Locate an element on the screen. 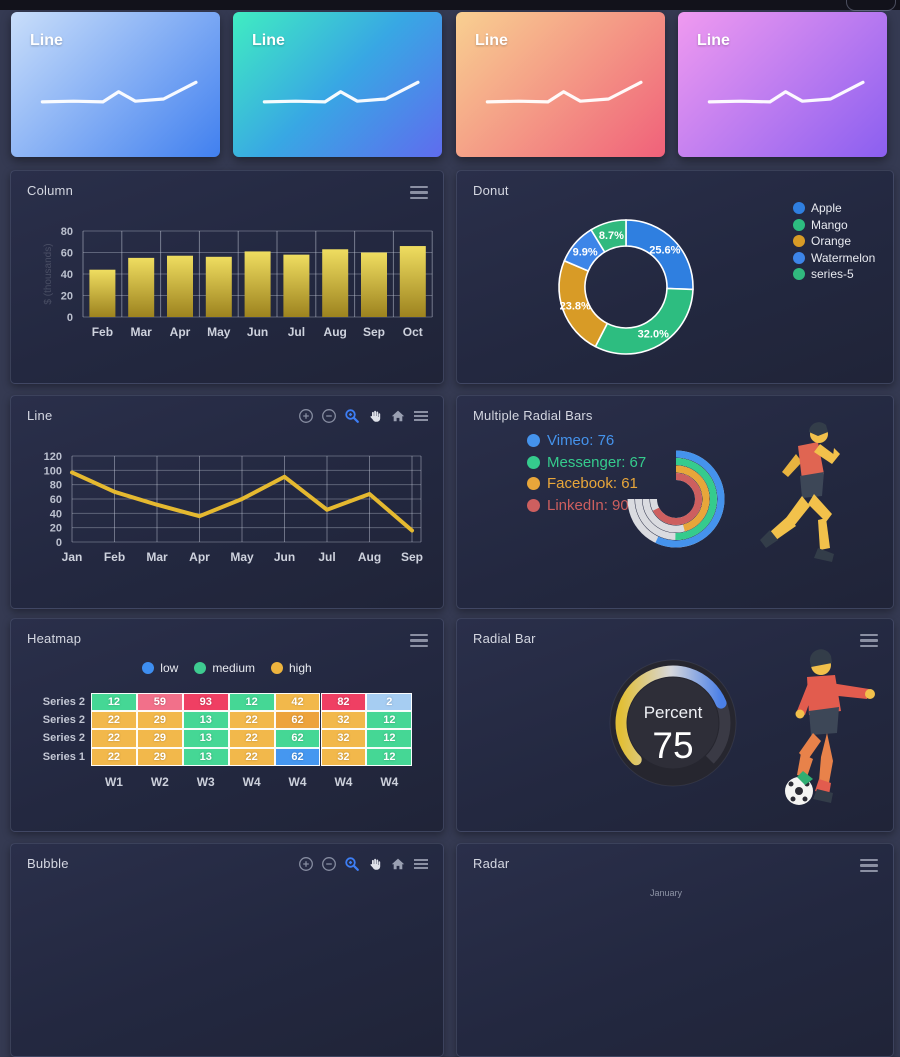 The width and height of the screenshot is (900, 1057). multi-radial-canvas is located at coordinates (607, 502).